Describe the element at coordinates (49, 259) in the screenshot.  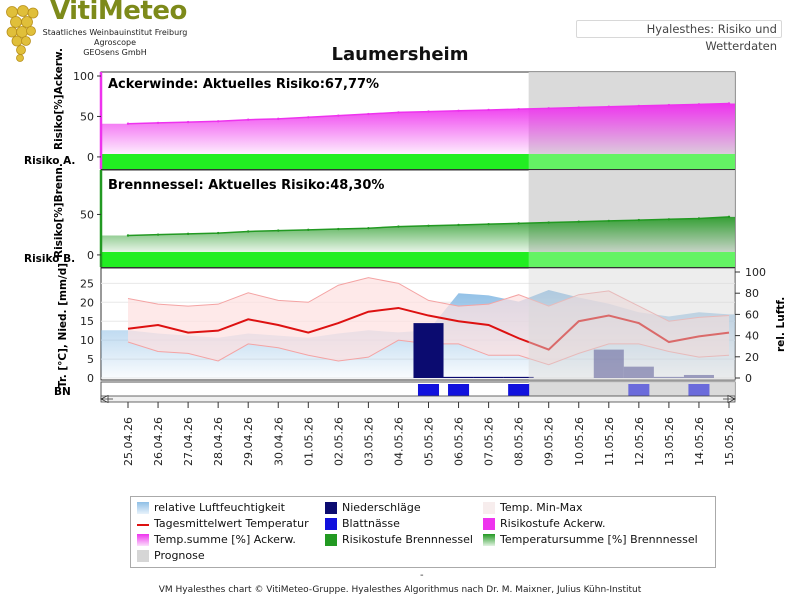
I see `risiko-b-label: Risiko B.` at that location.